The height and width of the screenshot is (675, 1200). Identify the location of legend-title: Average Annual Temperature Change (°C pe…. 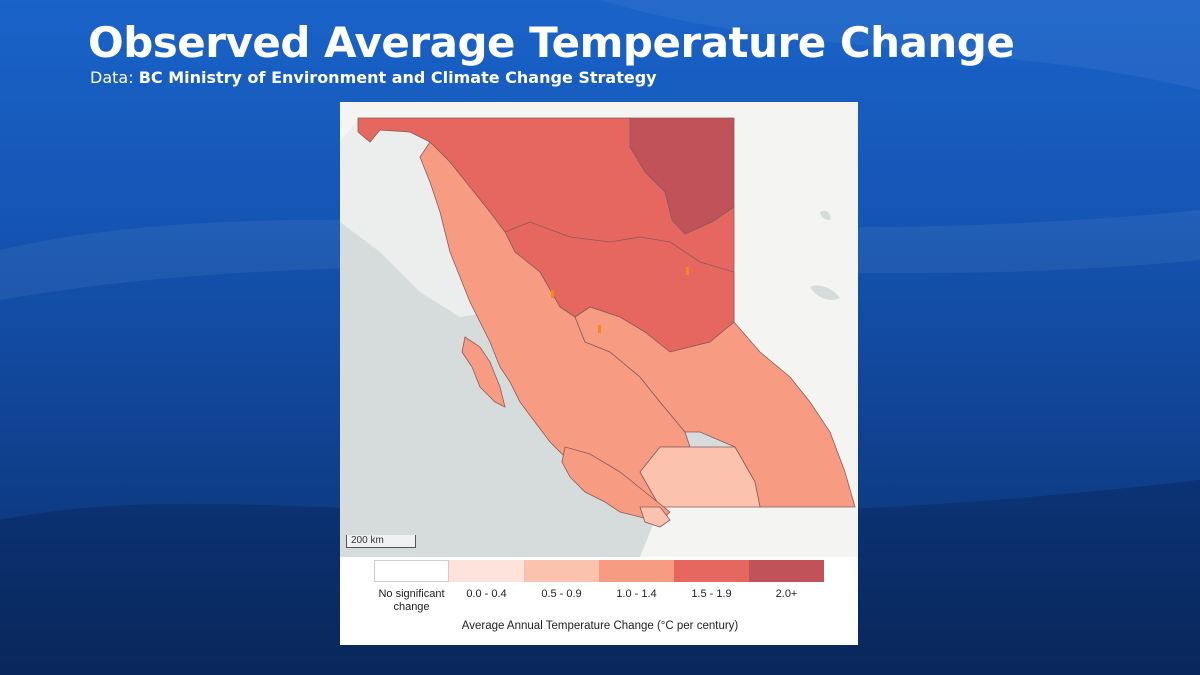
(600, 626).